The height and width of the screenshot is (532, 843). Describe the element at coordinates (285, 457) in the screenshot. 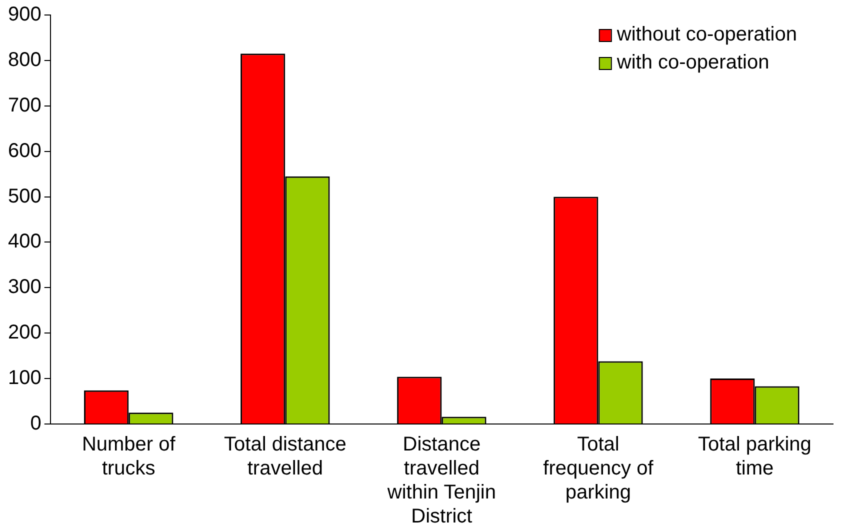

I see `x-tick-label: Total distance travelled` at that location.